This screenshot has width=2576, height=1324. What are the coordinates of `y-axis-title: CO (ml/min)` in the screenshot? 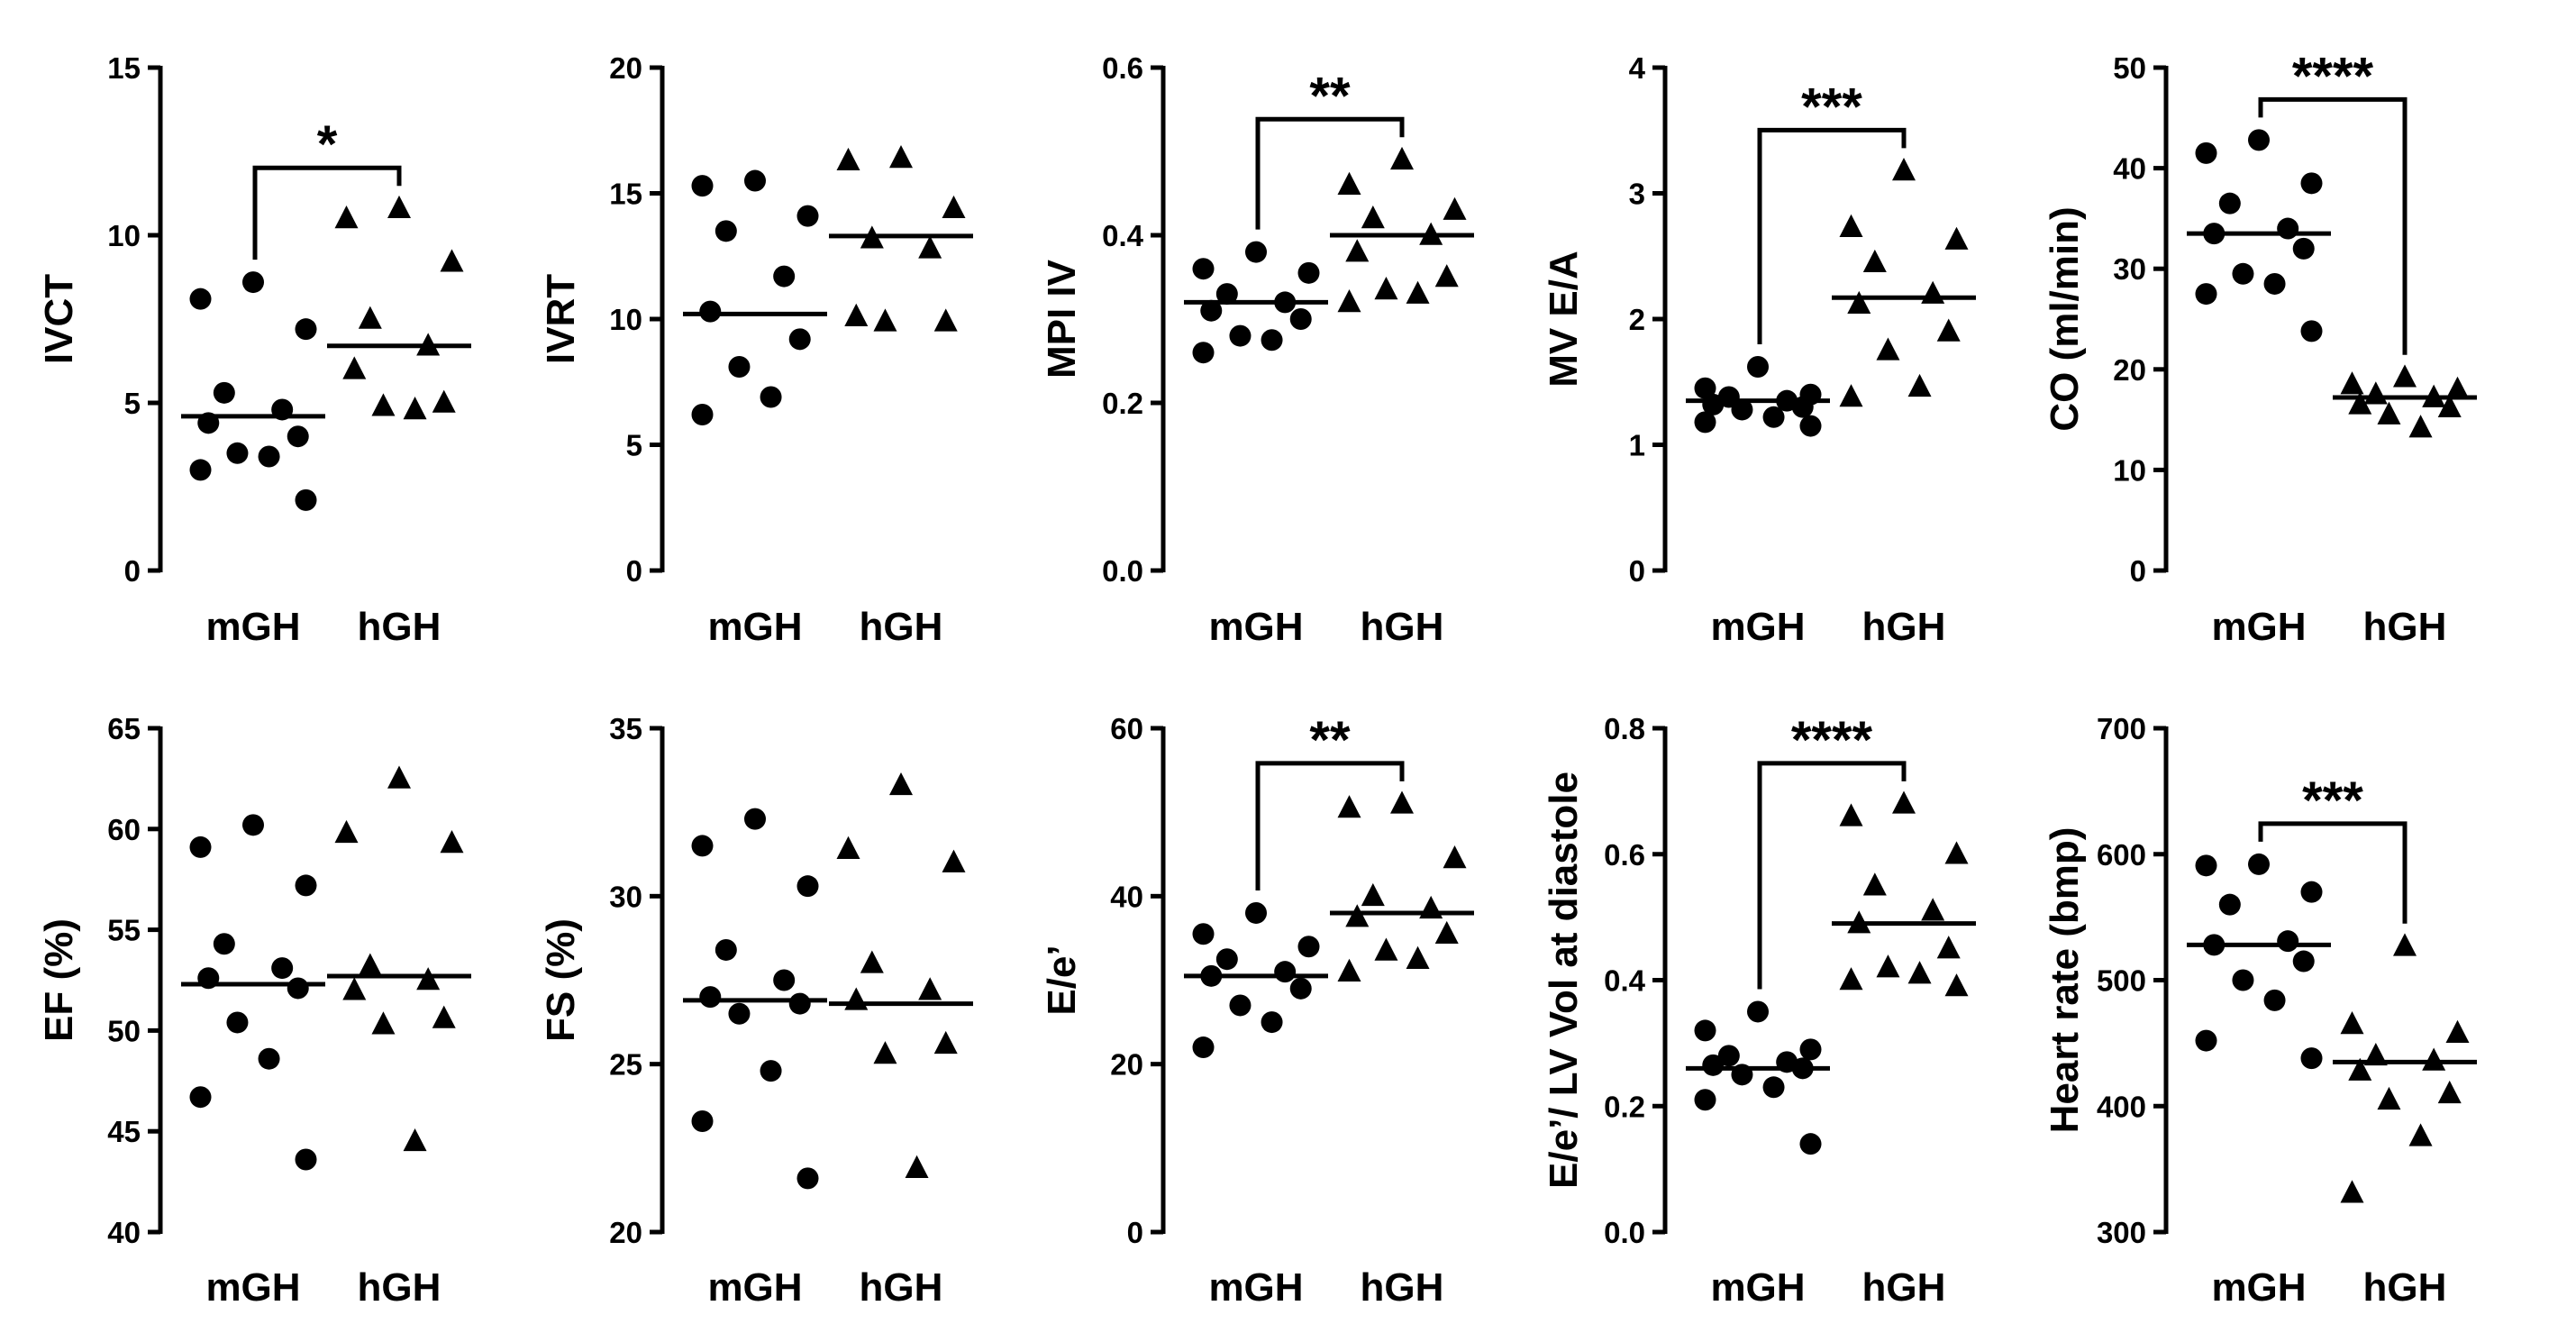 It's located at (2065, 318).